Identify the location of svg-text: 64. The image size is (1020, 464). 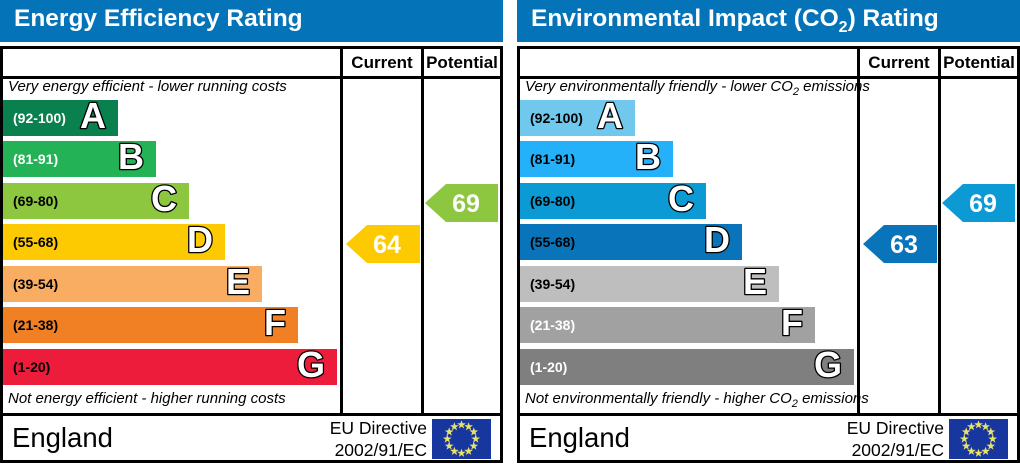
(387, 245).